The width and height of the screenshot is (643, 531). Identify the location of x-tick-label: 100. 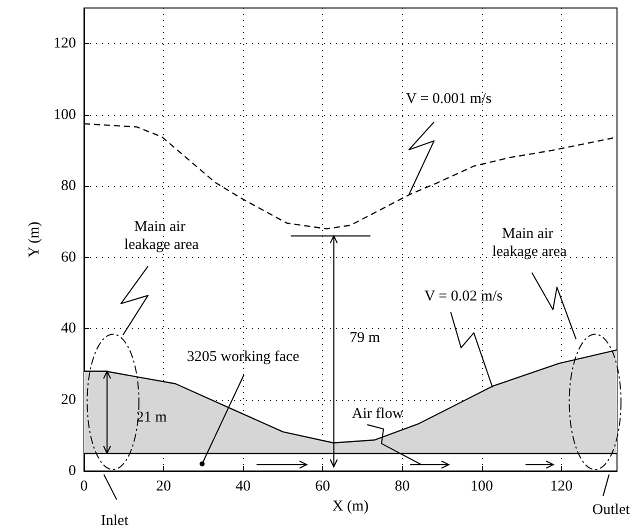
(482, 486).